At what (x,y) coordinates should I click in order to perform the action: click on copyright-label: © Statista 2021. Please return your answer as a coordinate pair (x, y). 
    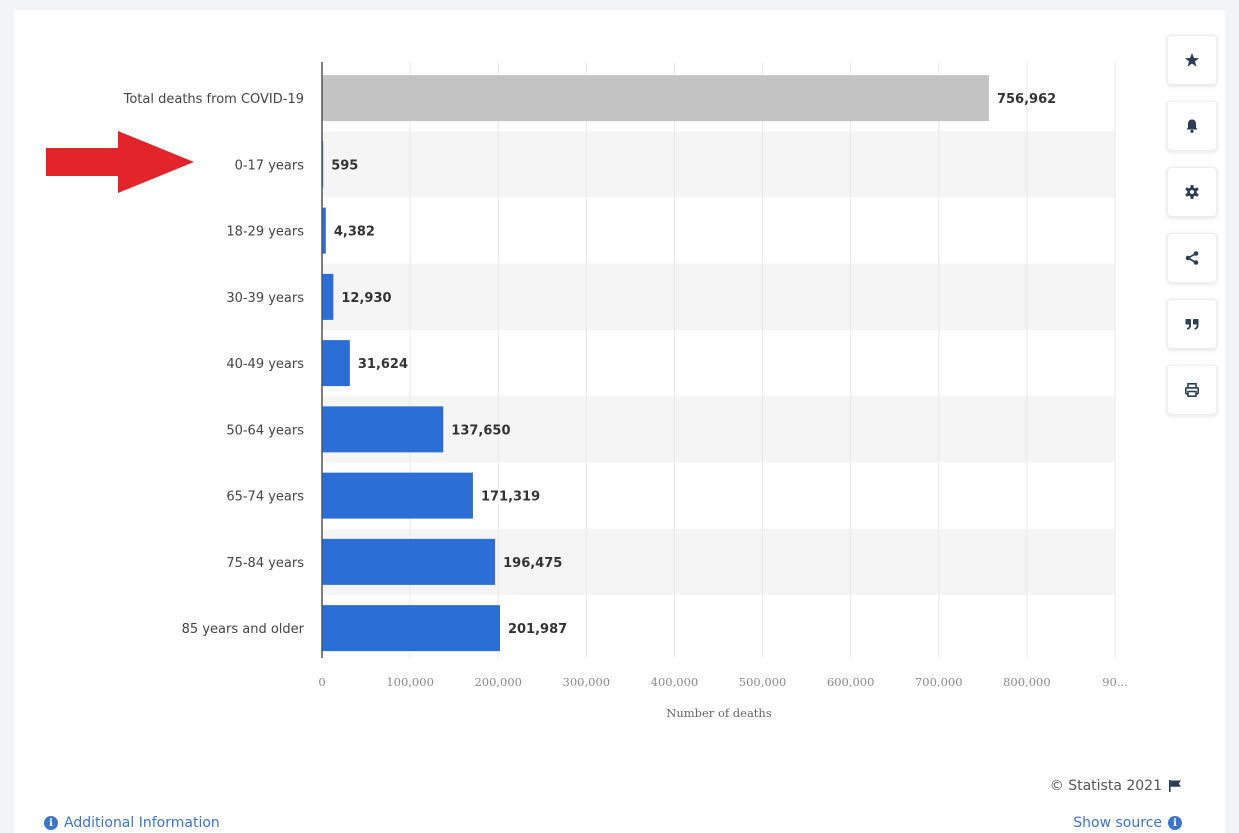
    Looking at the image, I should click on (1116, 786).